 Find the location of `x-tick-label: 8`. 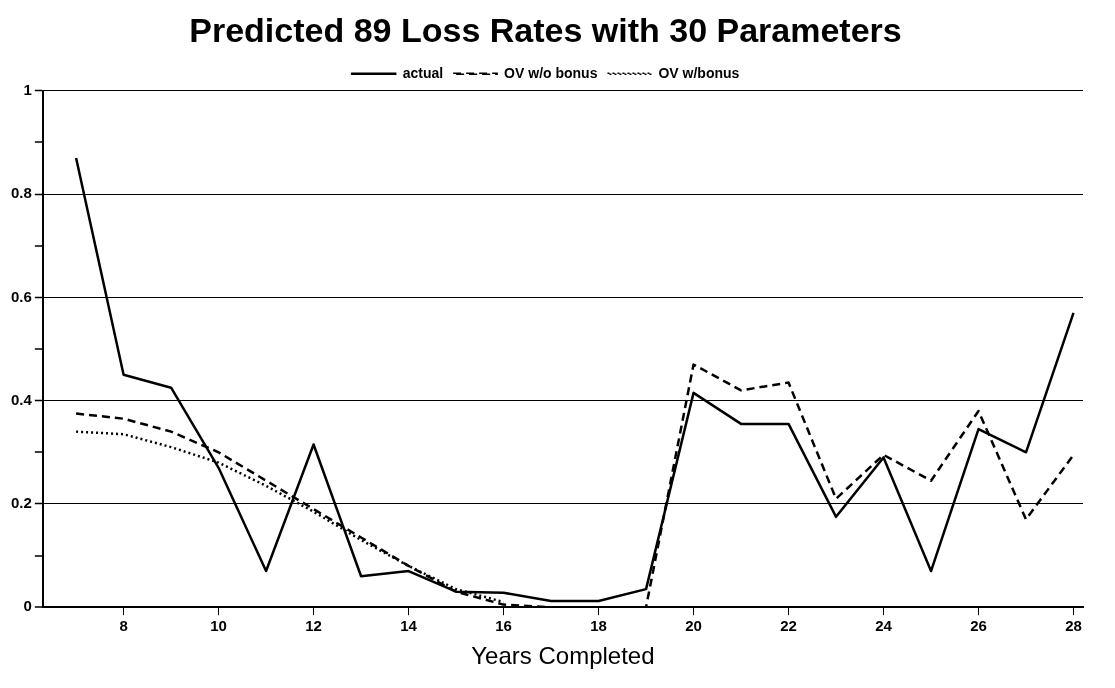

x-tick-label: 8 is located at coordinates (123, 626).